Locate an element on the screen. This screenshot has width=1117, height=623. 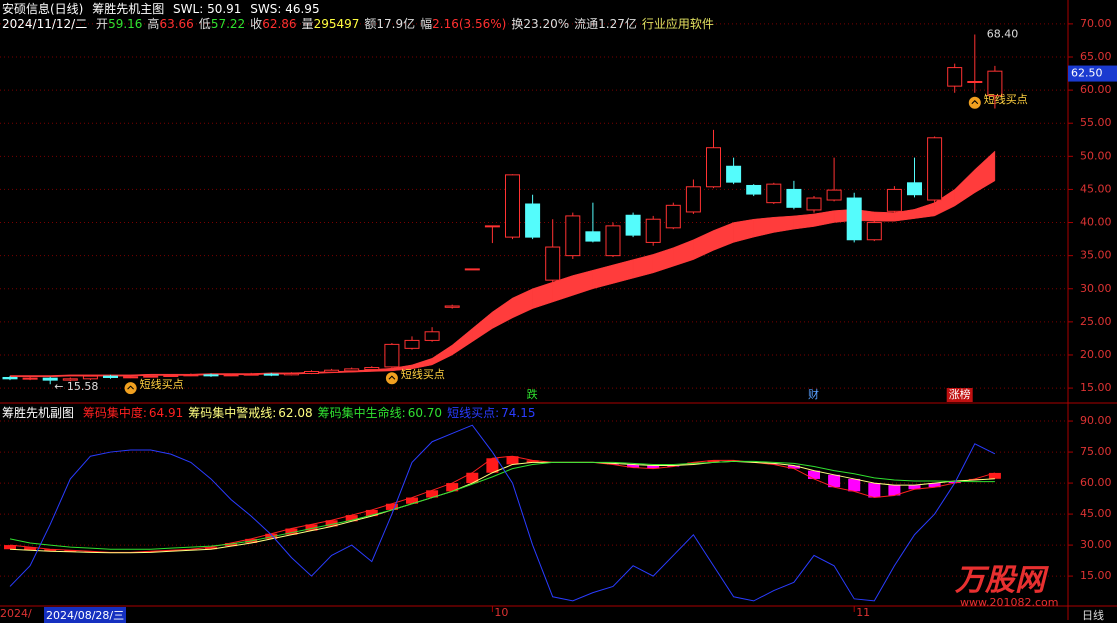
swl: SWL: 50.91 is located at coordinates (207, 9).